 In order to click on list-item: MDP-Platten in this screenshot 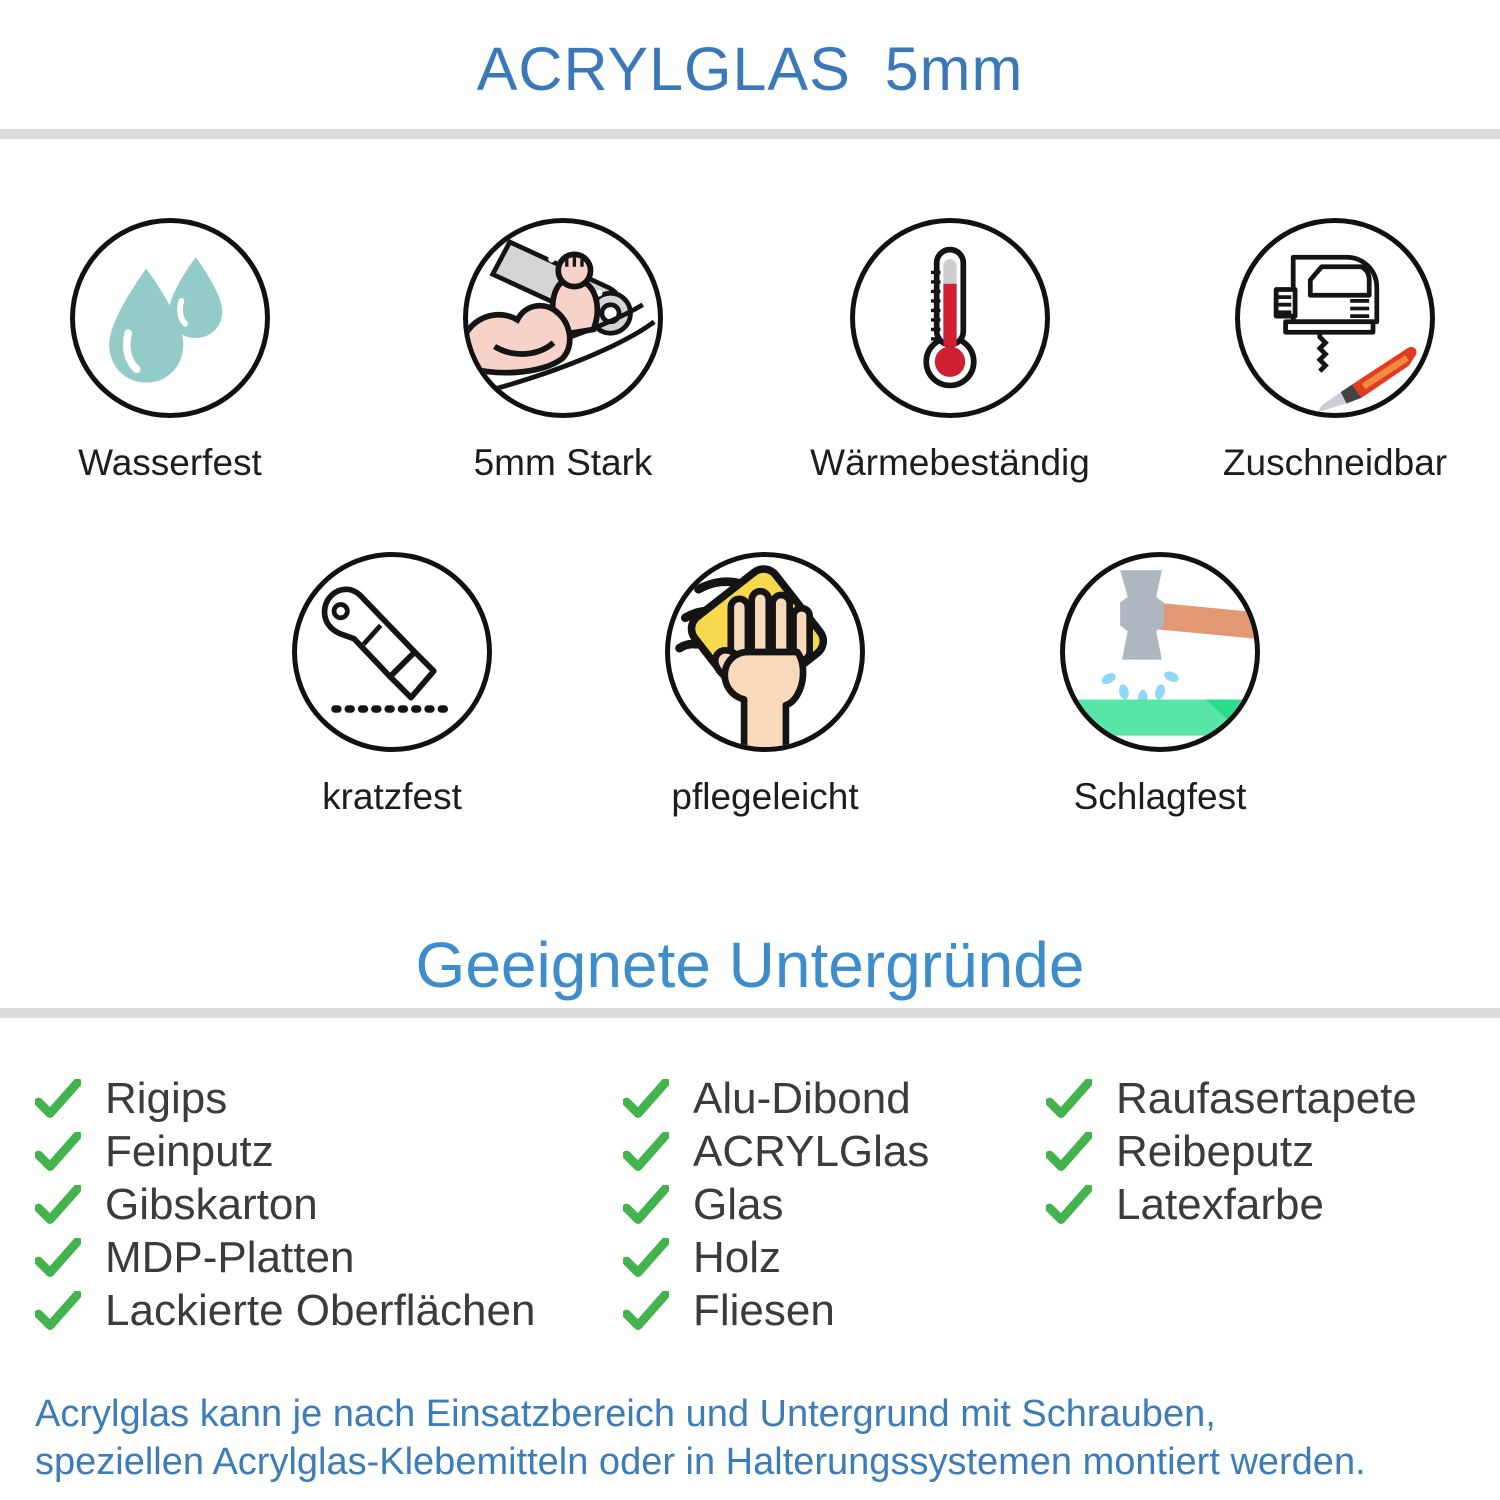, I will do `click(285, 1257)`.